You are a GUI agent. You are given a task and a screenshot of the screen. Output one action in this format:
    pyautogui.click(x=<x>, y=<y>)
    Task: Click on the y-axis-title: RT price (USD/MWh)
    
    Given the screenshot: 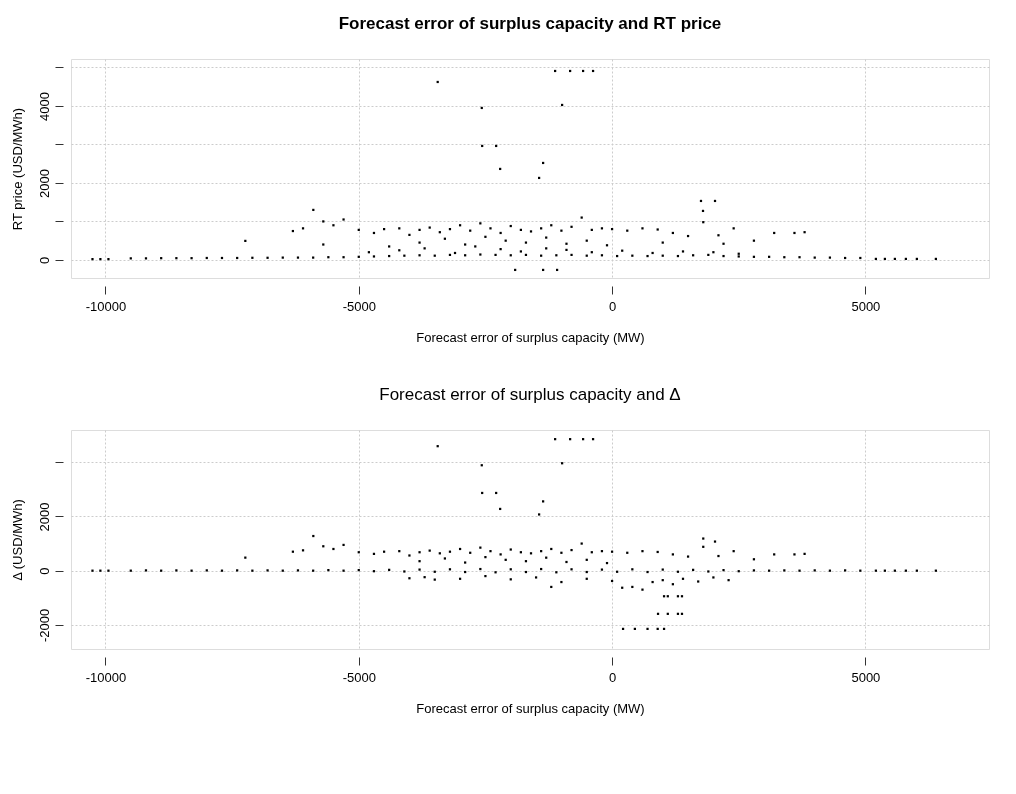 What is the action you would take?
    pyautogui.click(x=17, y=169)
    